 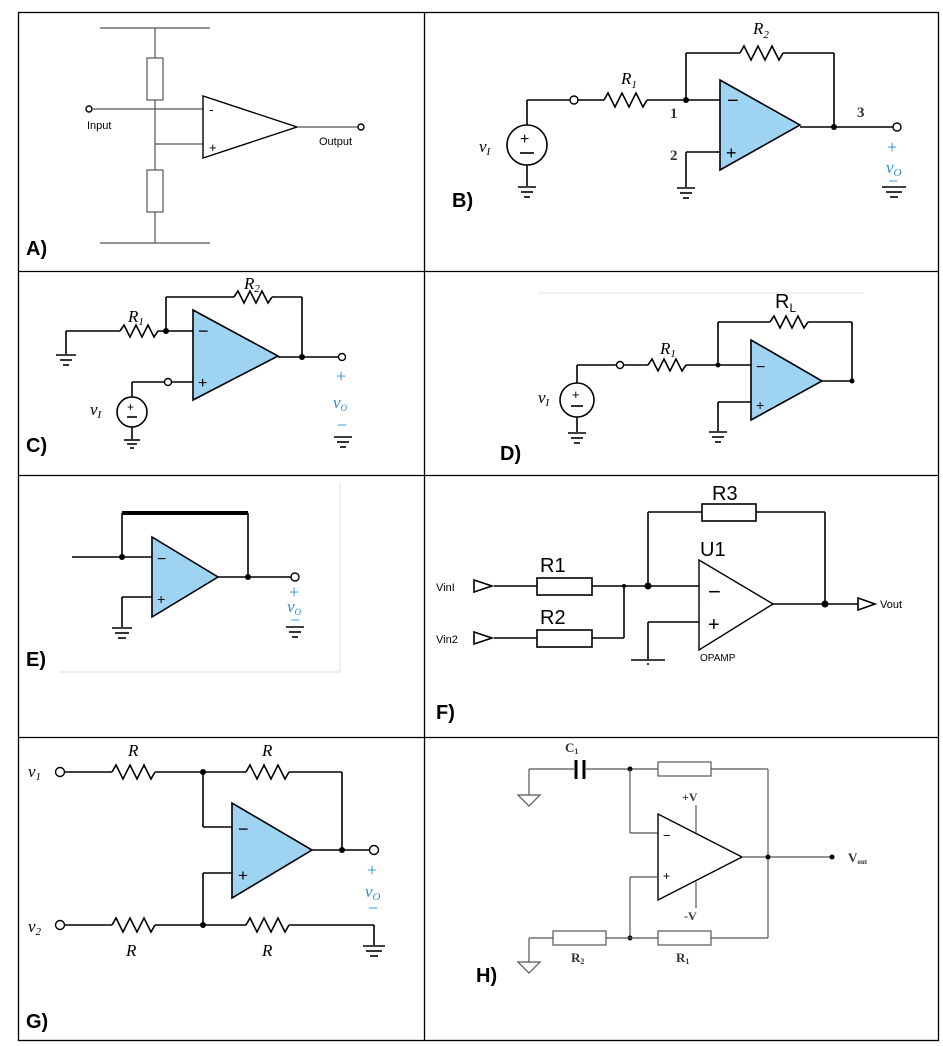 I want to click on svg-text: +V, so click(x=690, y=797).